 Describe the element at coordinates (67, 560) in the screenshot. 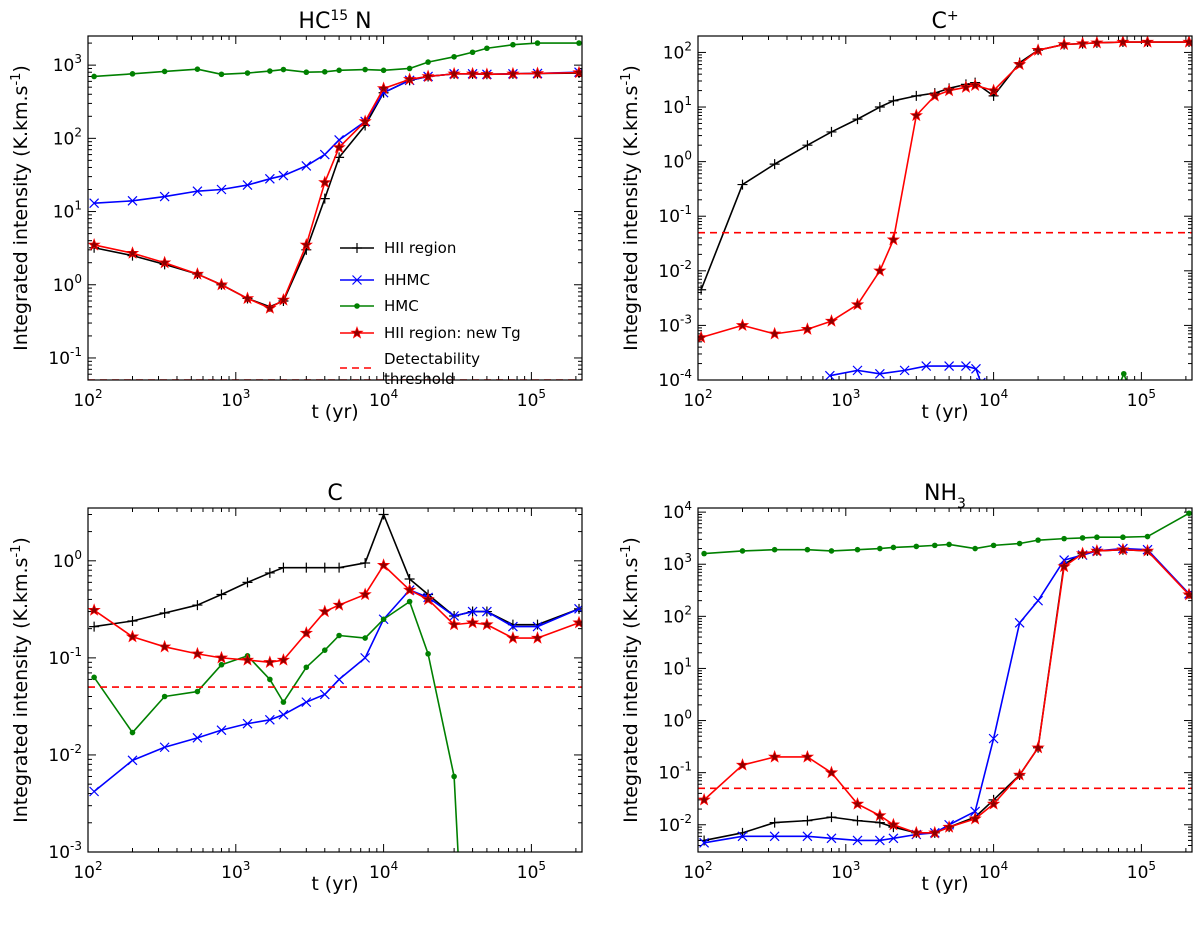

I see `y-tick-label: 10⁰` at that location.